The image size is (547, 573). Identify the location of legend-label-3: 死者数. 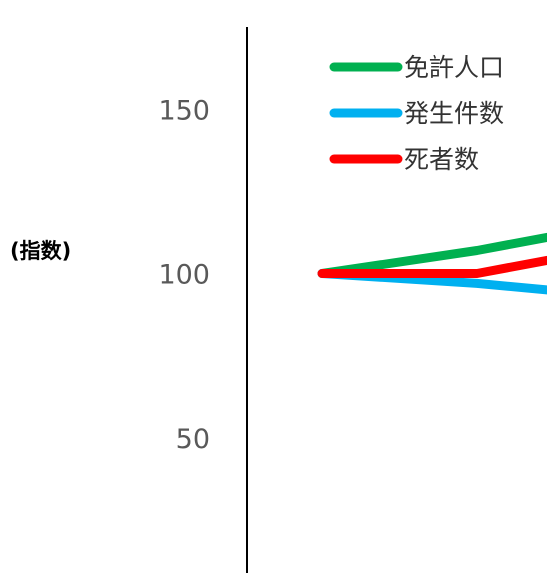
(441, 159).